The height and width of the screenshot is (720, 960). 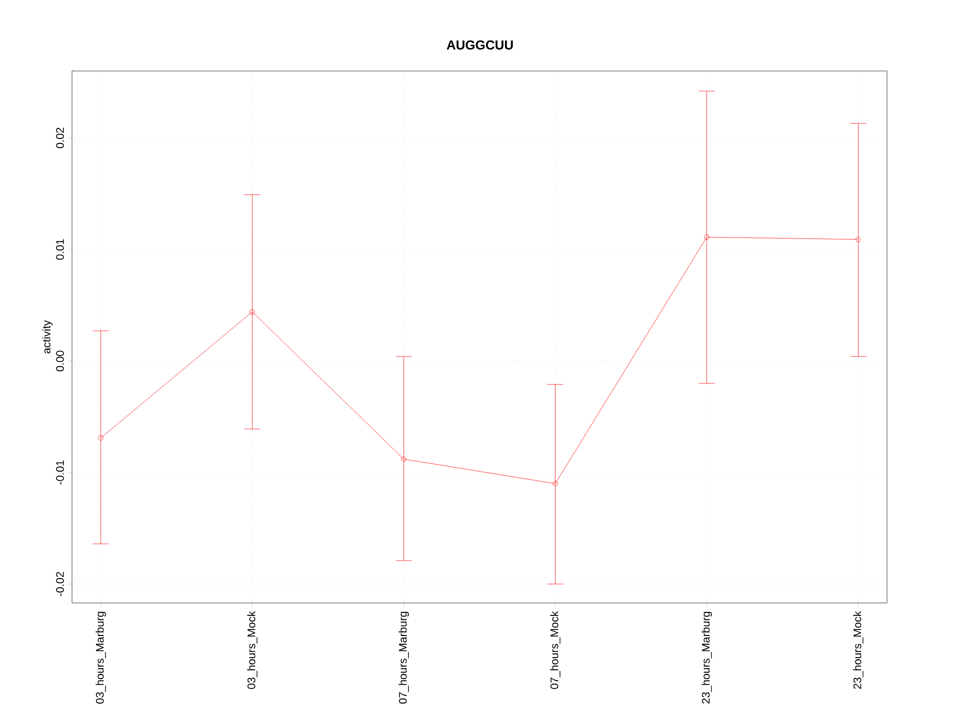 What do you see at coordinates (555, 650) in the screenshot?
I see `x-tick-label: 07_hours_Mock` at bounding box center [555, 650].